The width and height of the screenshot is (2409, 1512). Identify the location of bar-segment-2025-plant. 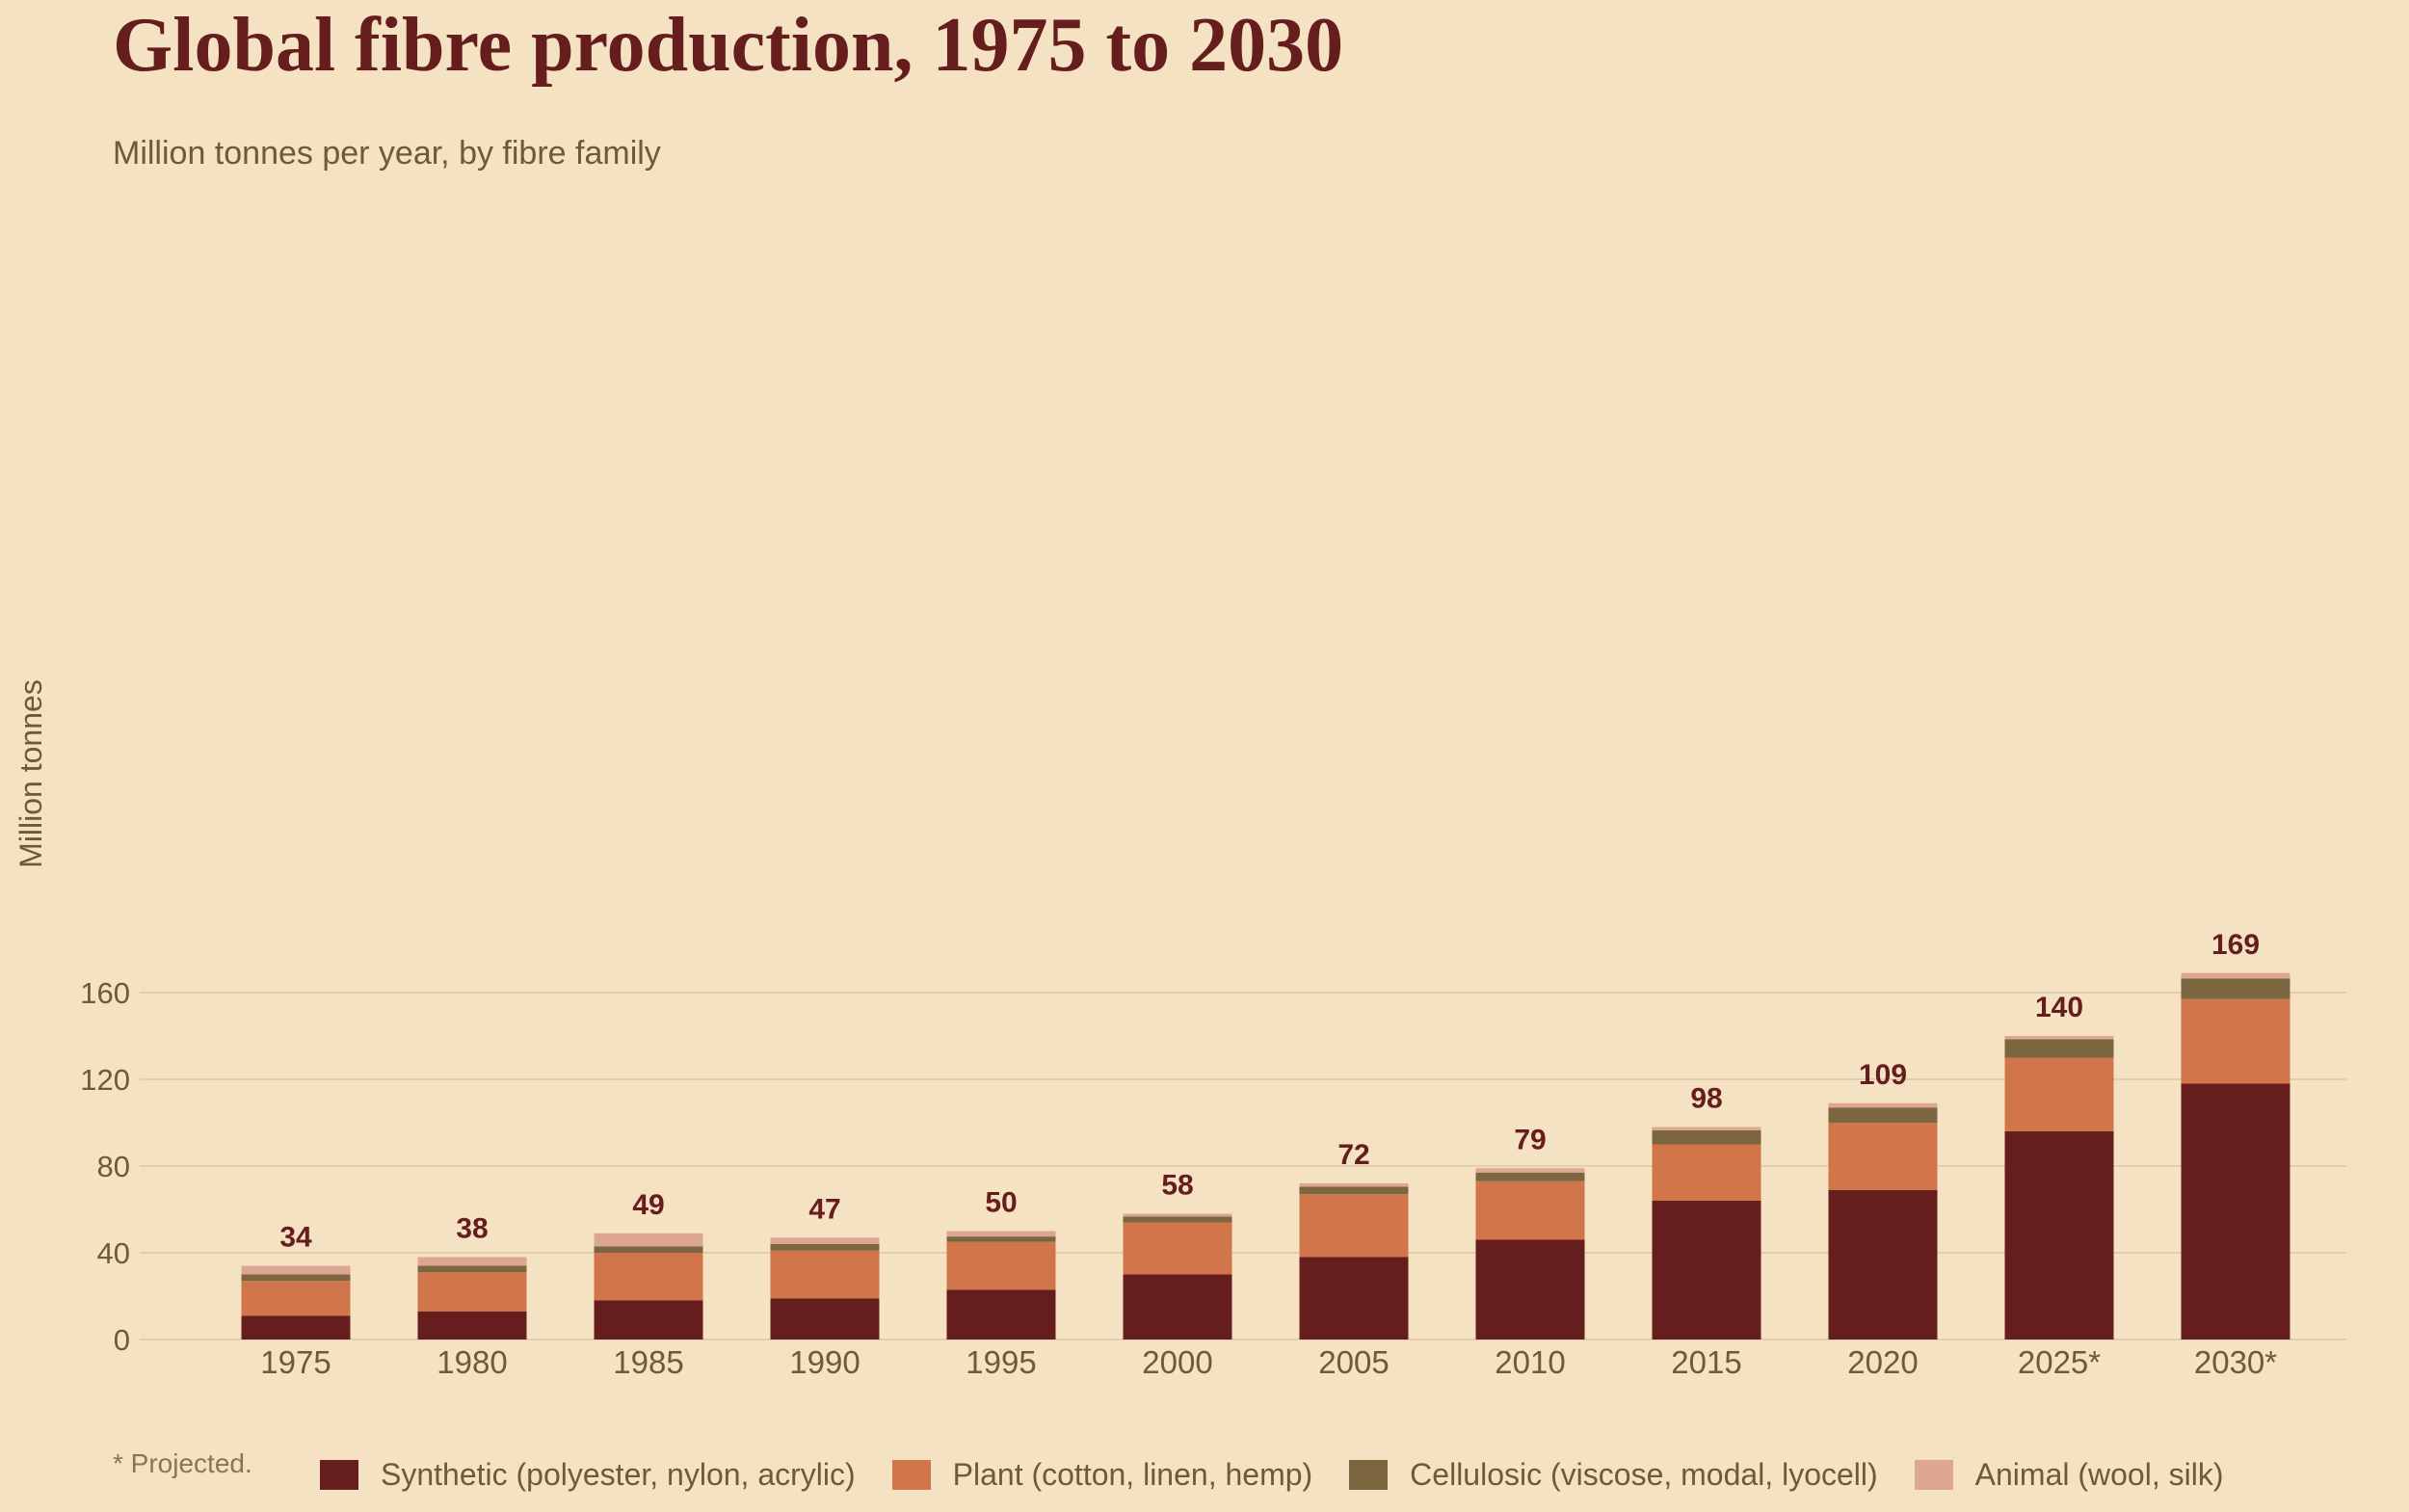
(2059, 1094).